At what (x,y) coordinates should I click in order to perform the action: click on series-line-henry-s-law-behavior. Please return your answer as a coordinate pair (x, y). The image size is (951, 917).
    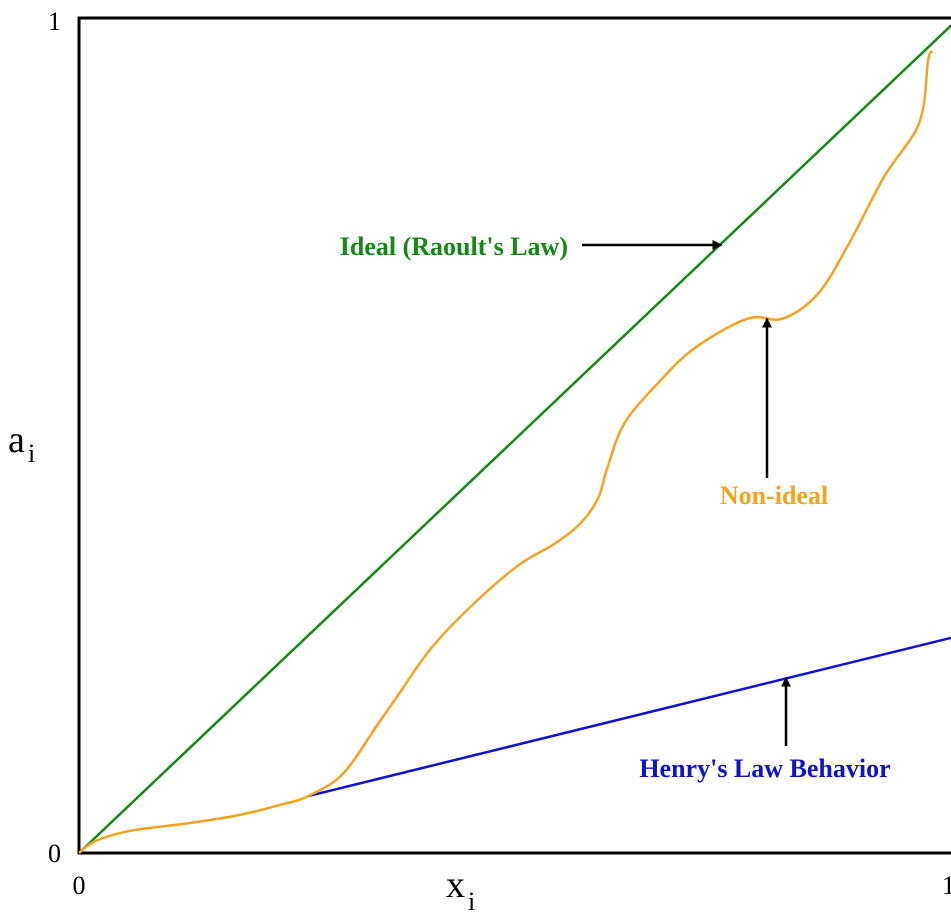
    Looking at the image, I should click on (629, 717).